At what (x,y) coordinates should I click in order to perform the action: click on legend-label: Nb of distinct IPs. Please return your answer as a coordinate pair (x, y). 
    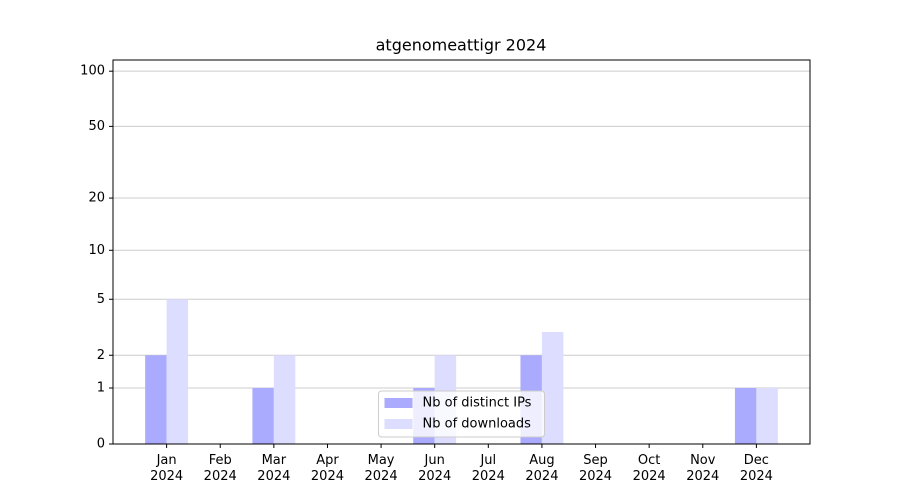
    Looking at the image, I should click on (477, 403).